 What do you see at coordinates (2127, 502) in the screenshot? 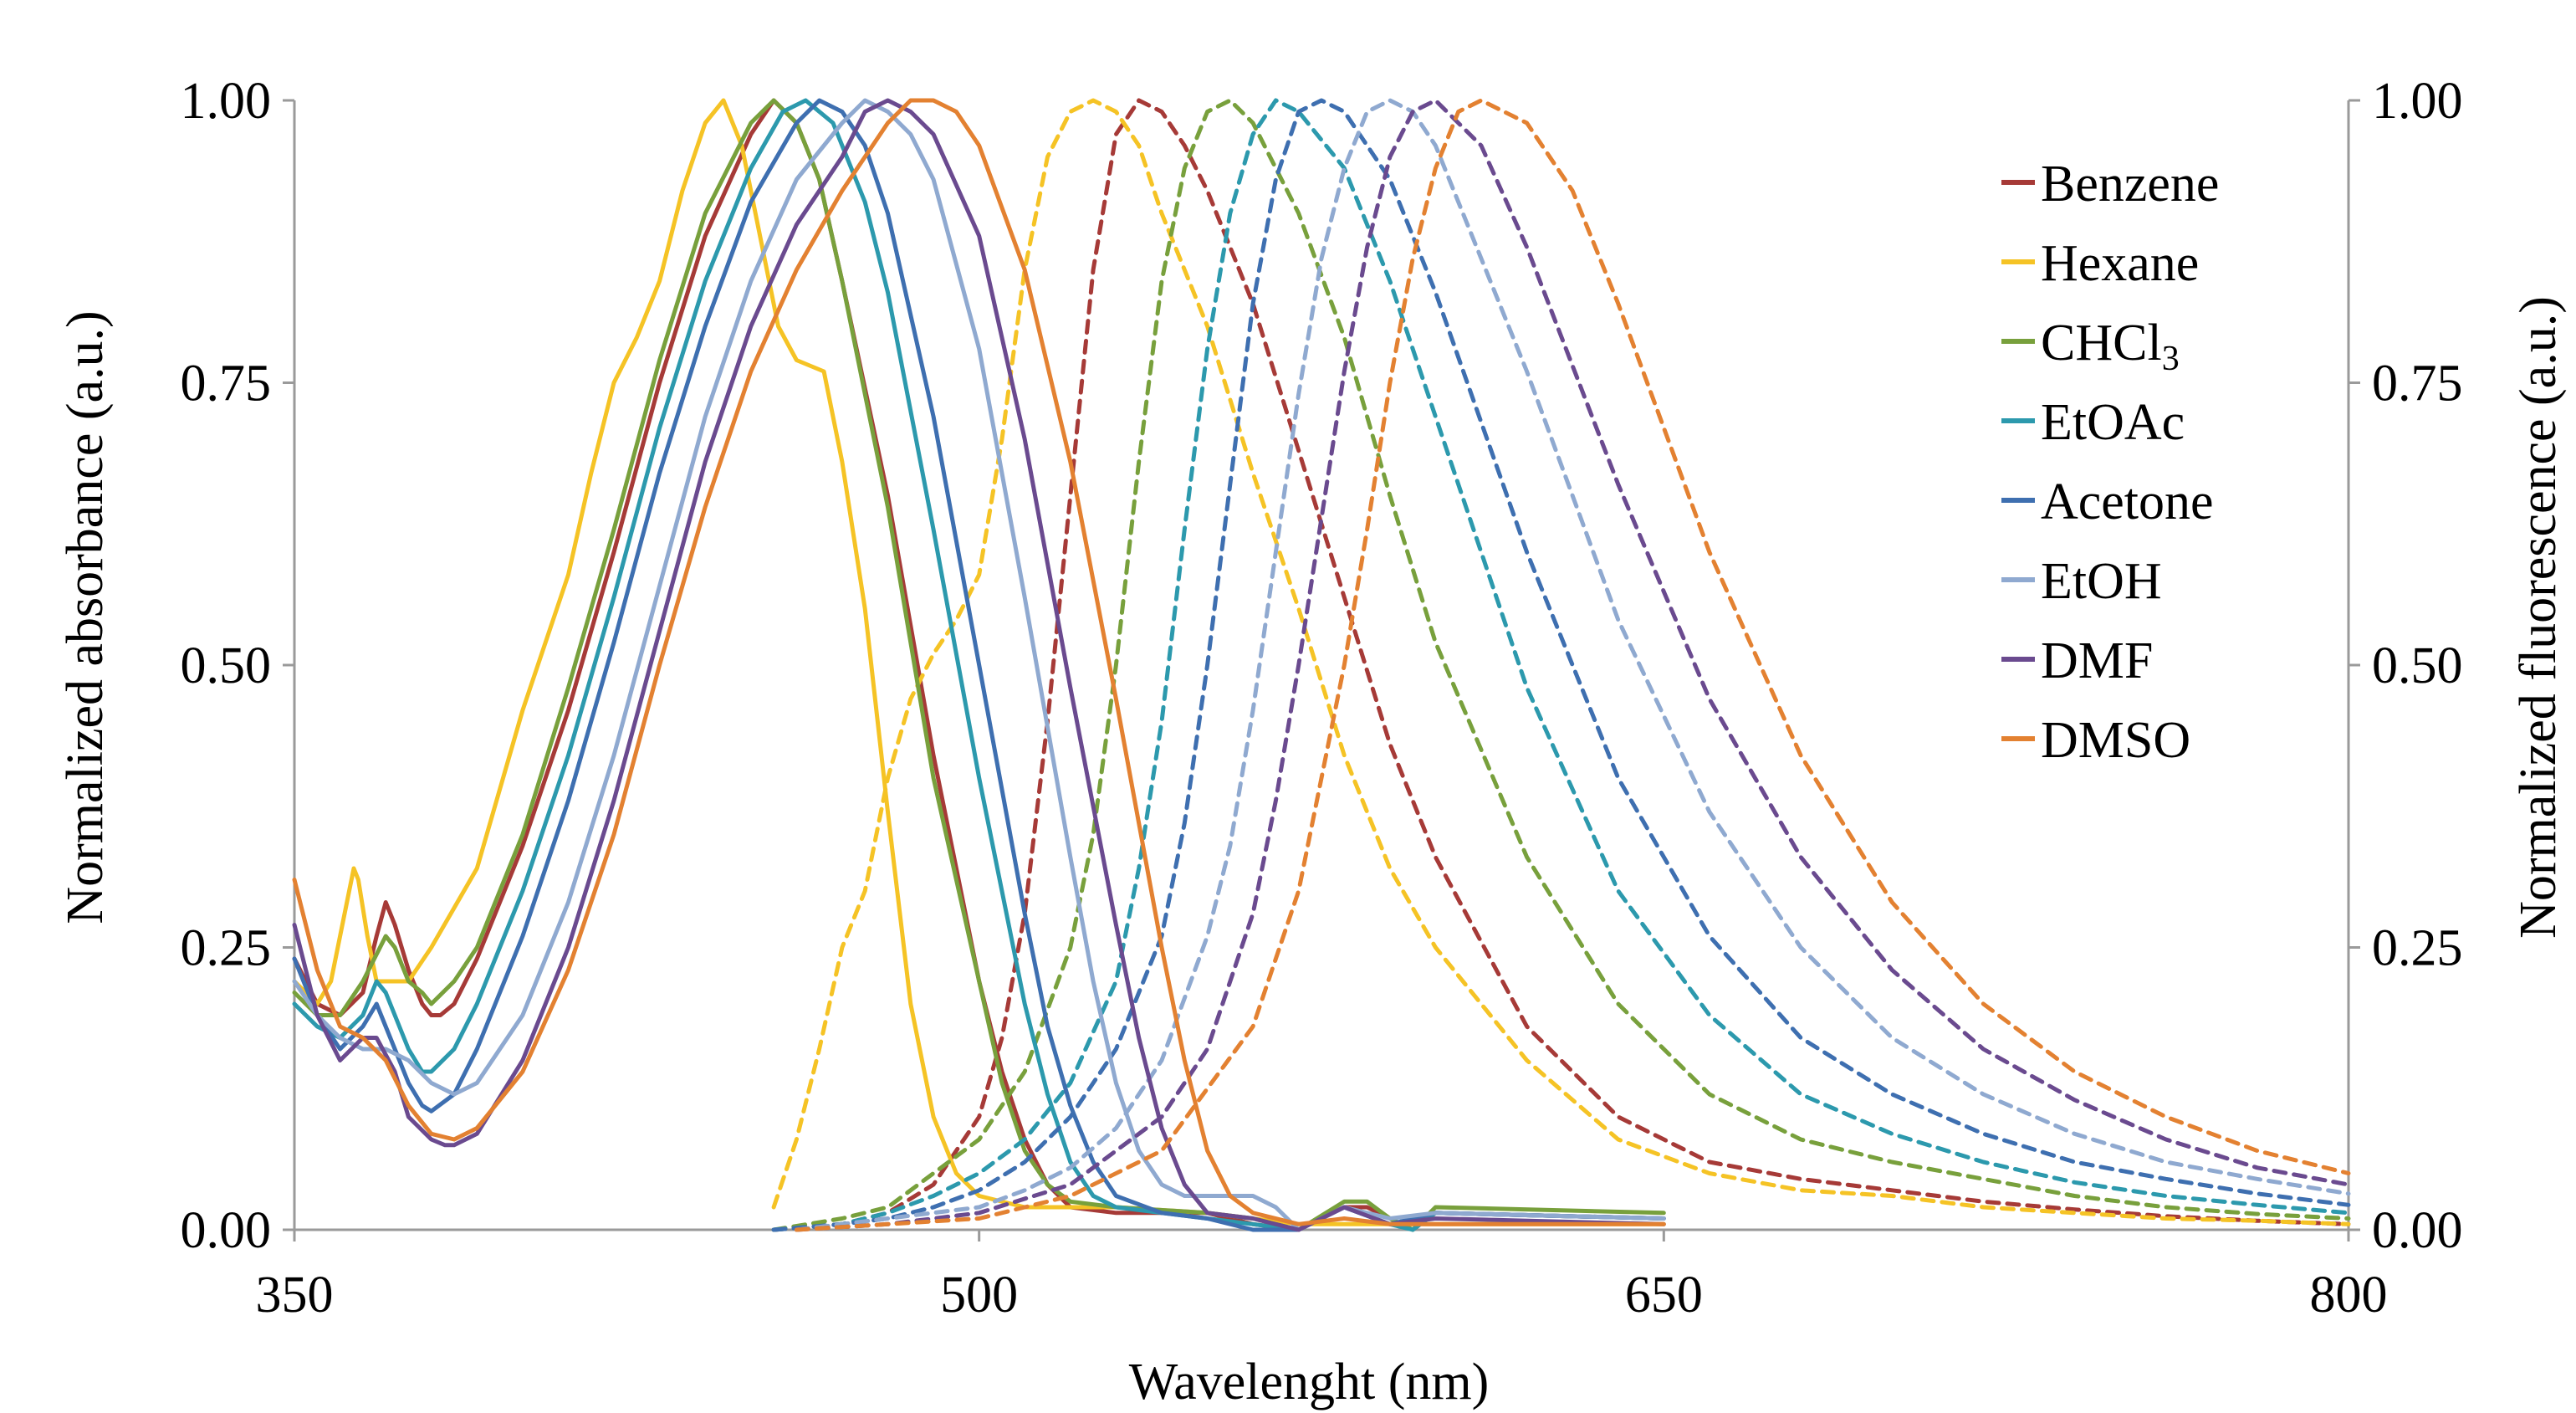
I see `legend-label: Acetone` at bounding box center [2127, 502].